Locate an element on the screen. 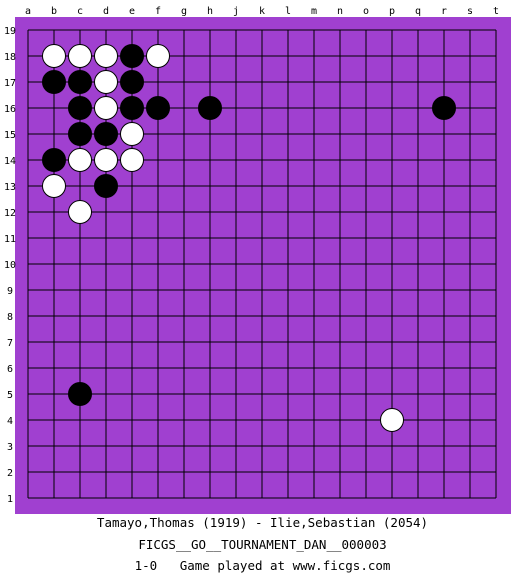 This screenshot has height=575, width=525. row-label: 5 is located at coordinates (10, 395).